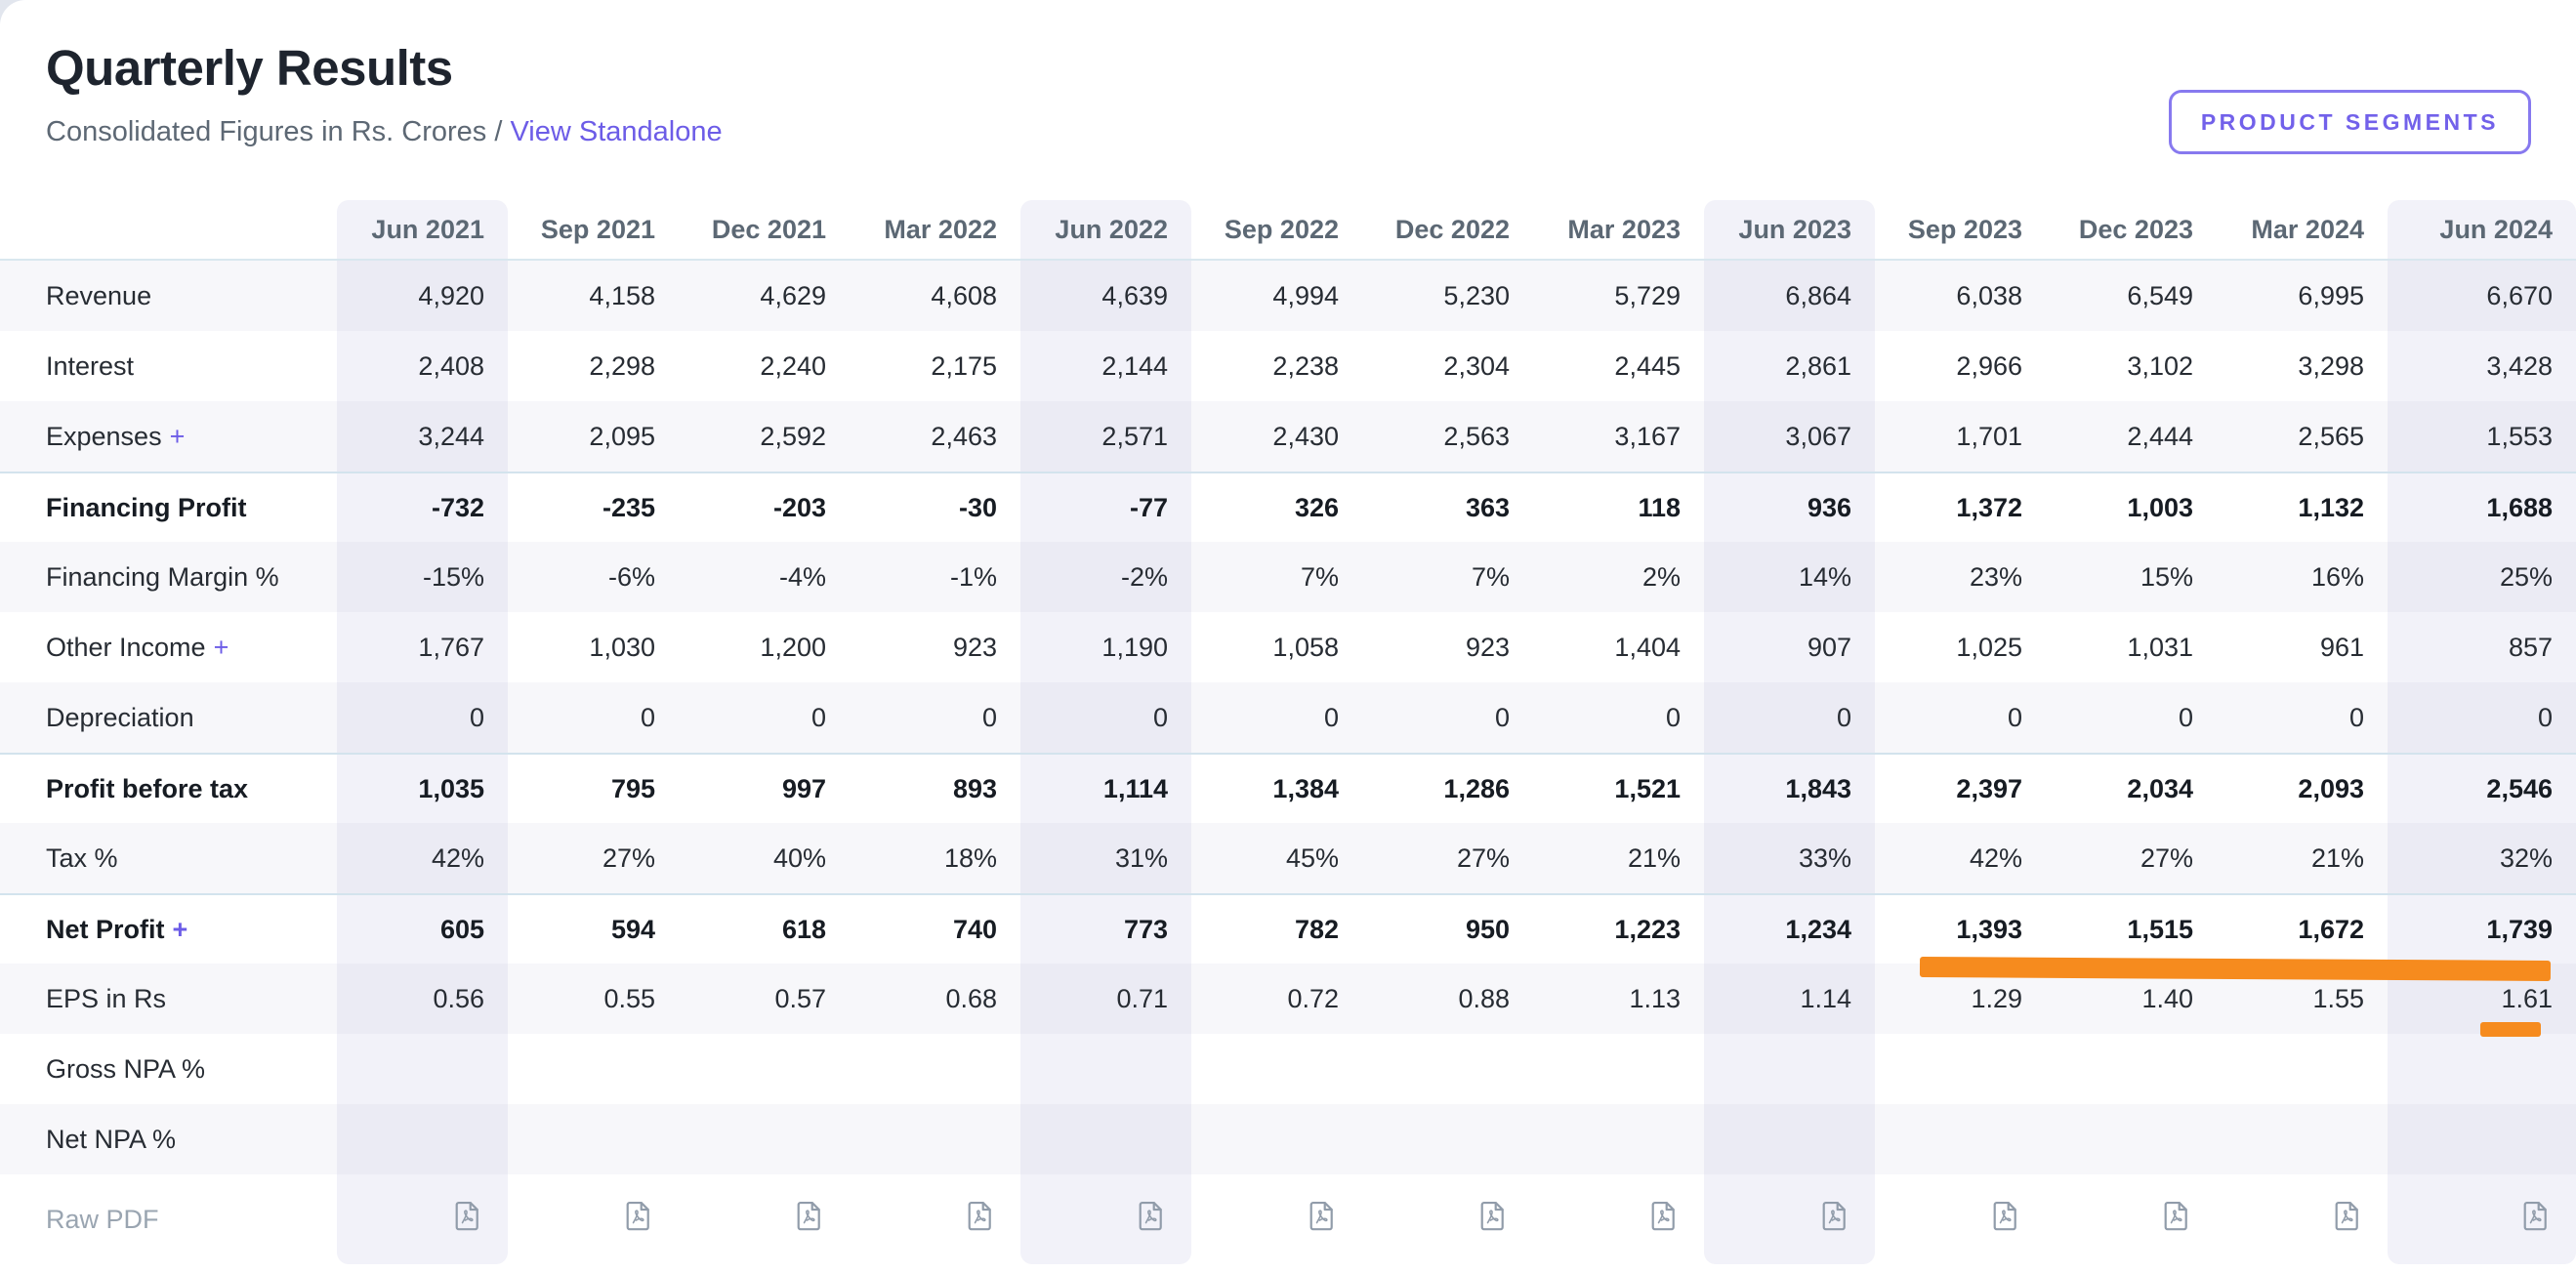 Image resolution: width=2576 pixels, height=1273 pixels. Describe the element at coordinates (1447, 928) in the screenshot. I see `table-cell: 950` at that location.